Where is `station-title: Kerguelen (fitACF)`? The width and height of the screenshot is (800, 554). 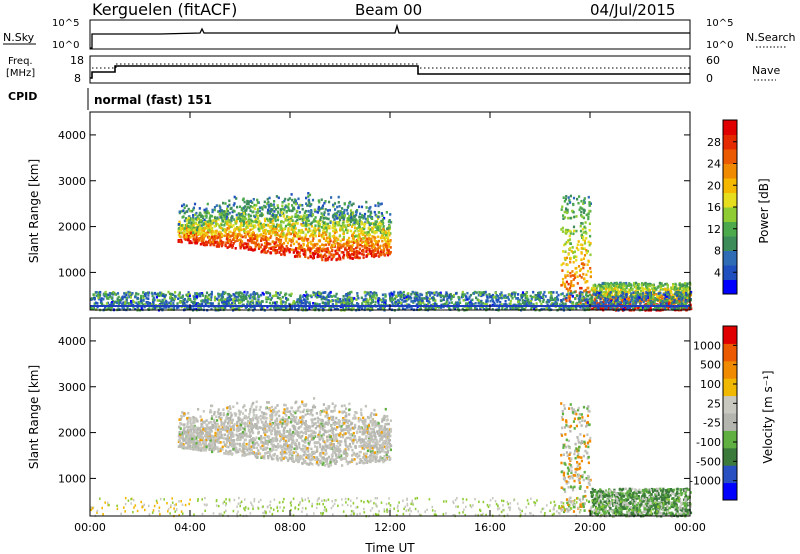 station-title: Kerguelen (fitACF) is located at coordinates (164, 9).